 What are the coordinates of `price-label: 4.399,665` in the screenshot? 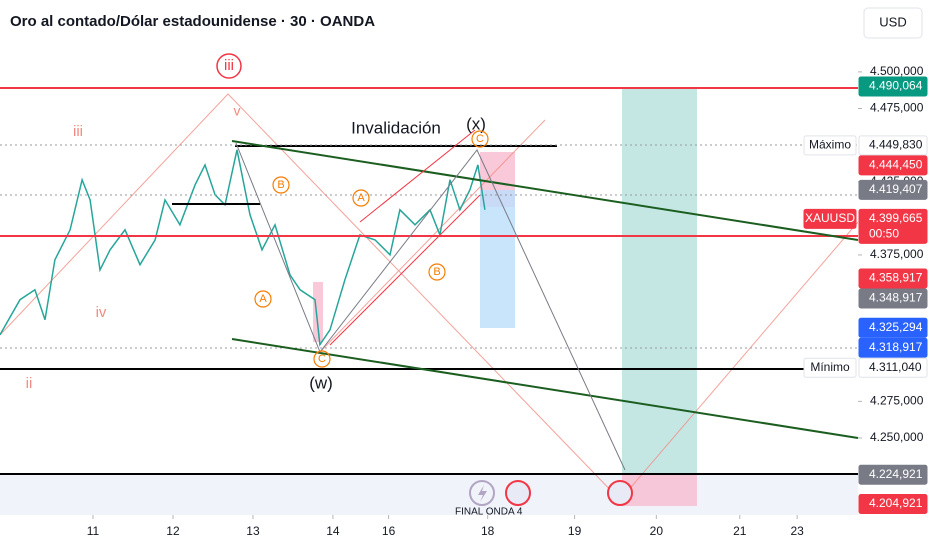 It's located at (896, 218).